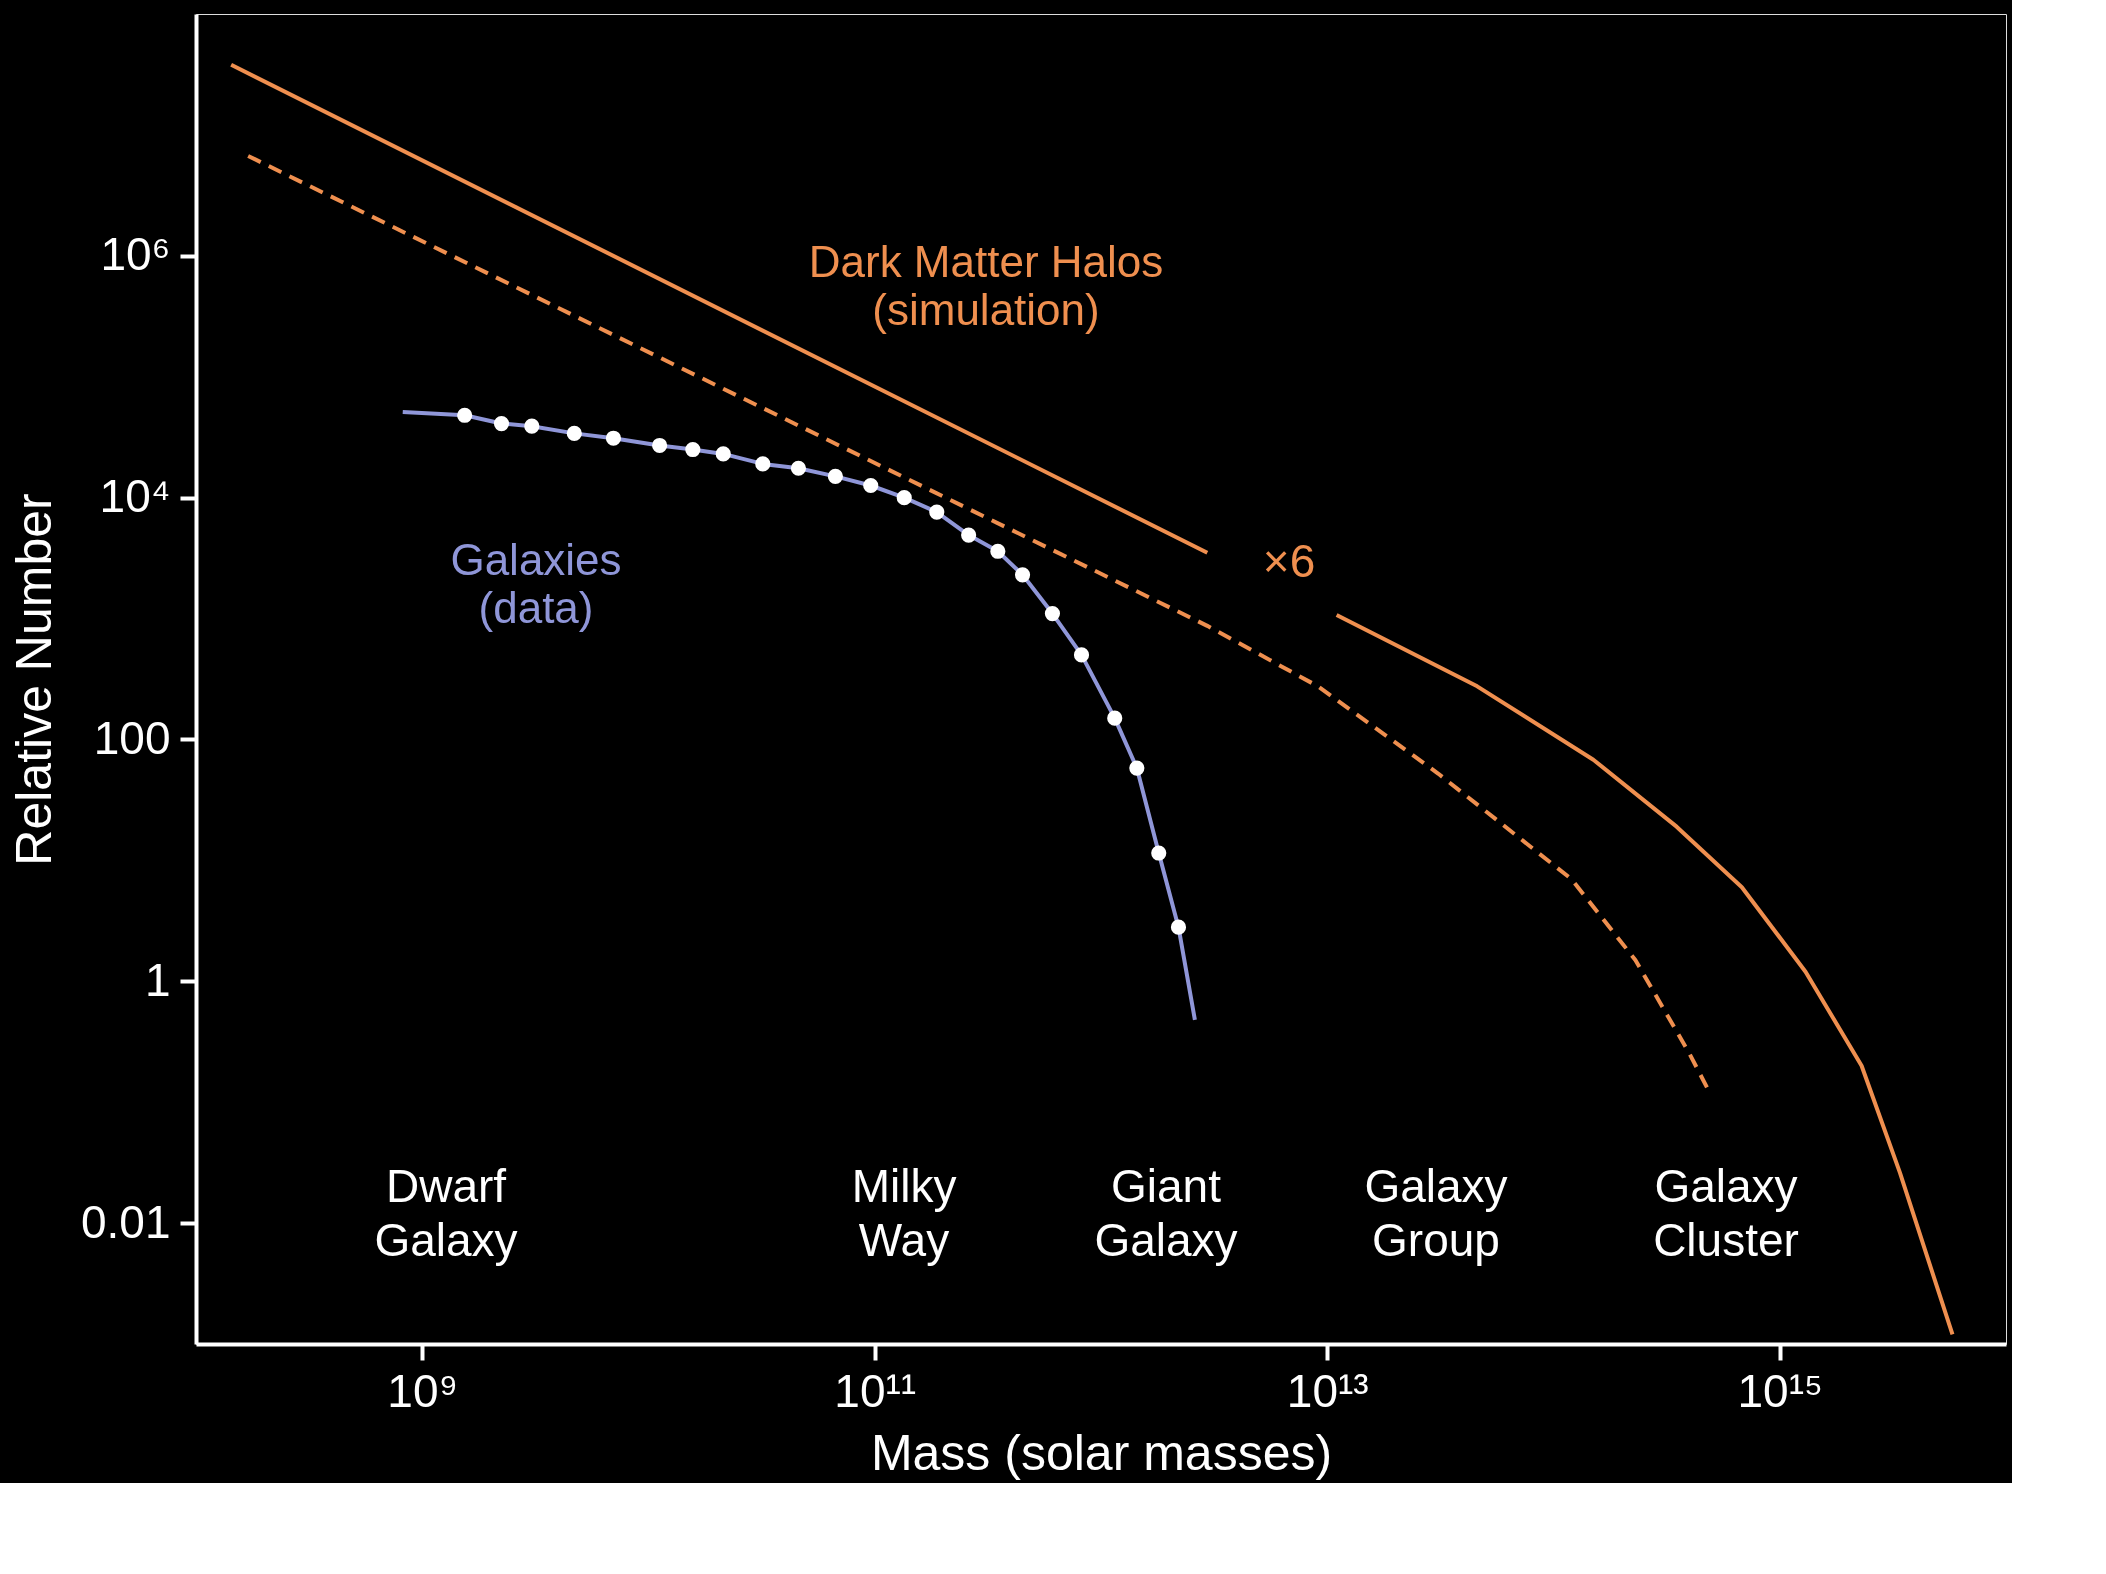 The image size is (2106, 1574). What do you see at coordinates (536, 583) in the screenshot?
I see `text: Galaxies (data)` at bounding box center [536, 583].